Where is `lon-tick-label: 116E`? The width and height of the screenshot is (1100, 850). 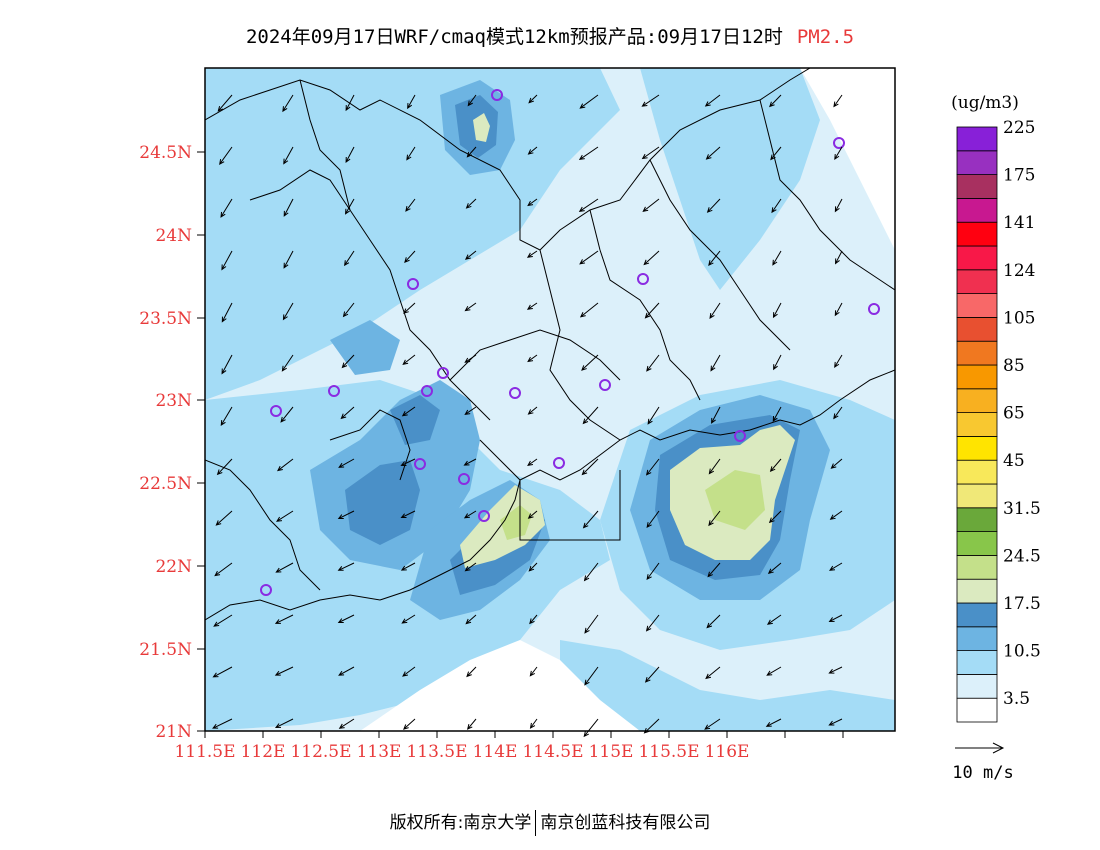 lon-tick-label: 116E is located at coordinates (727, 752).